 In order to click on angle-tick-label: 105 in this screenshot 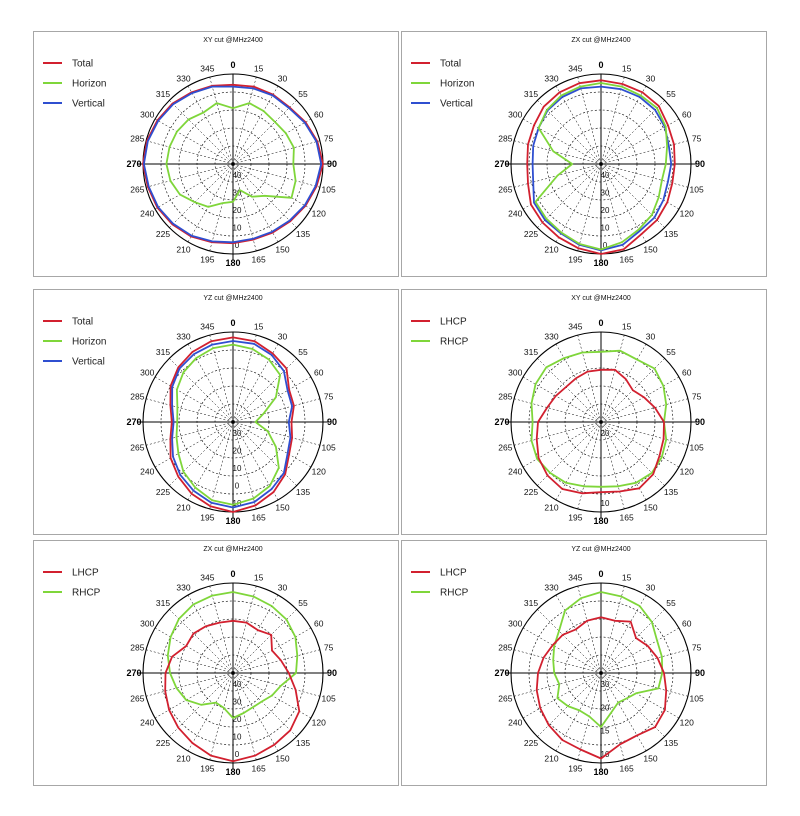, I will do `click(329, 699)`.